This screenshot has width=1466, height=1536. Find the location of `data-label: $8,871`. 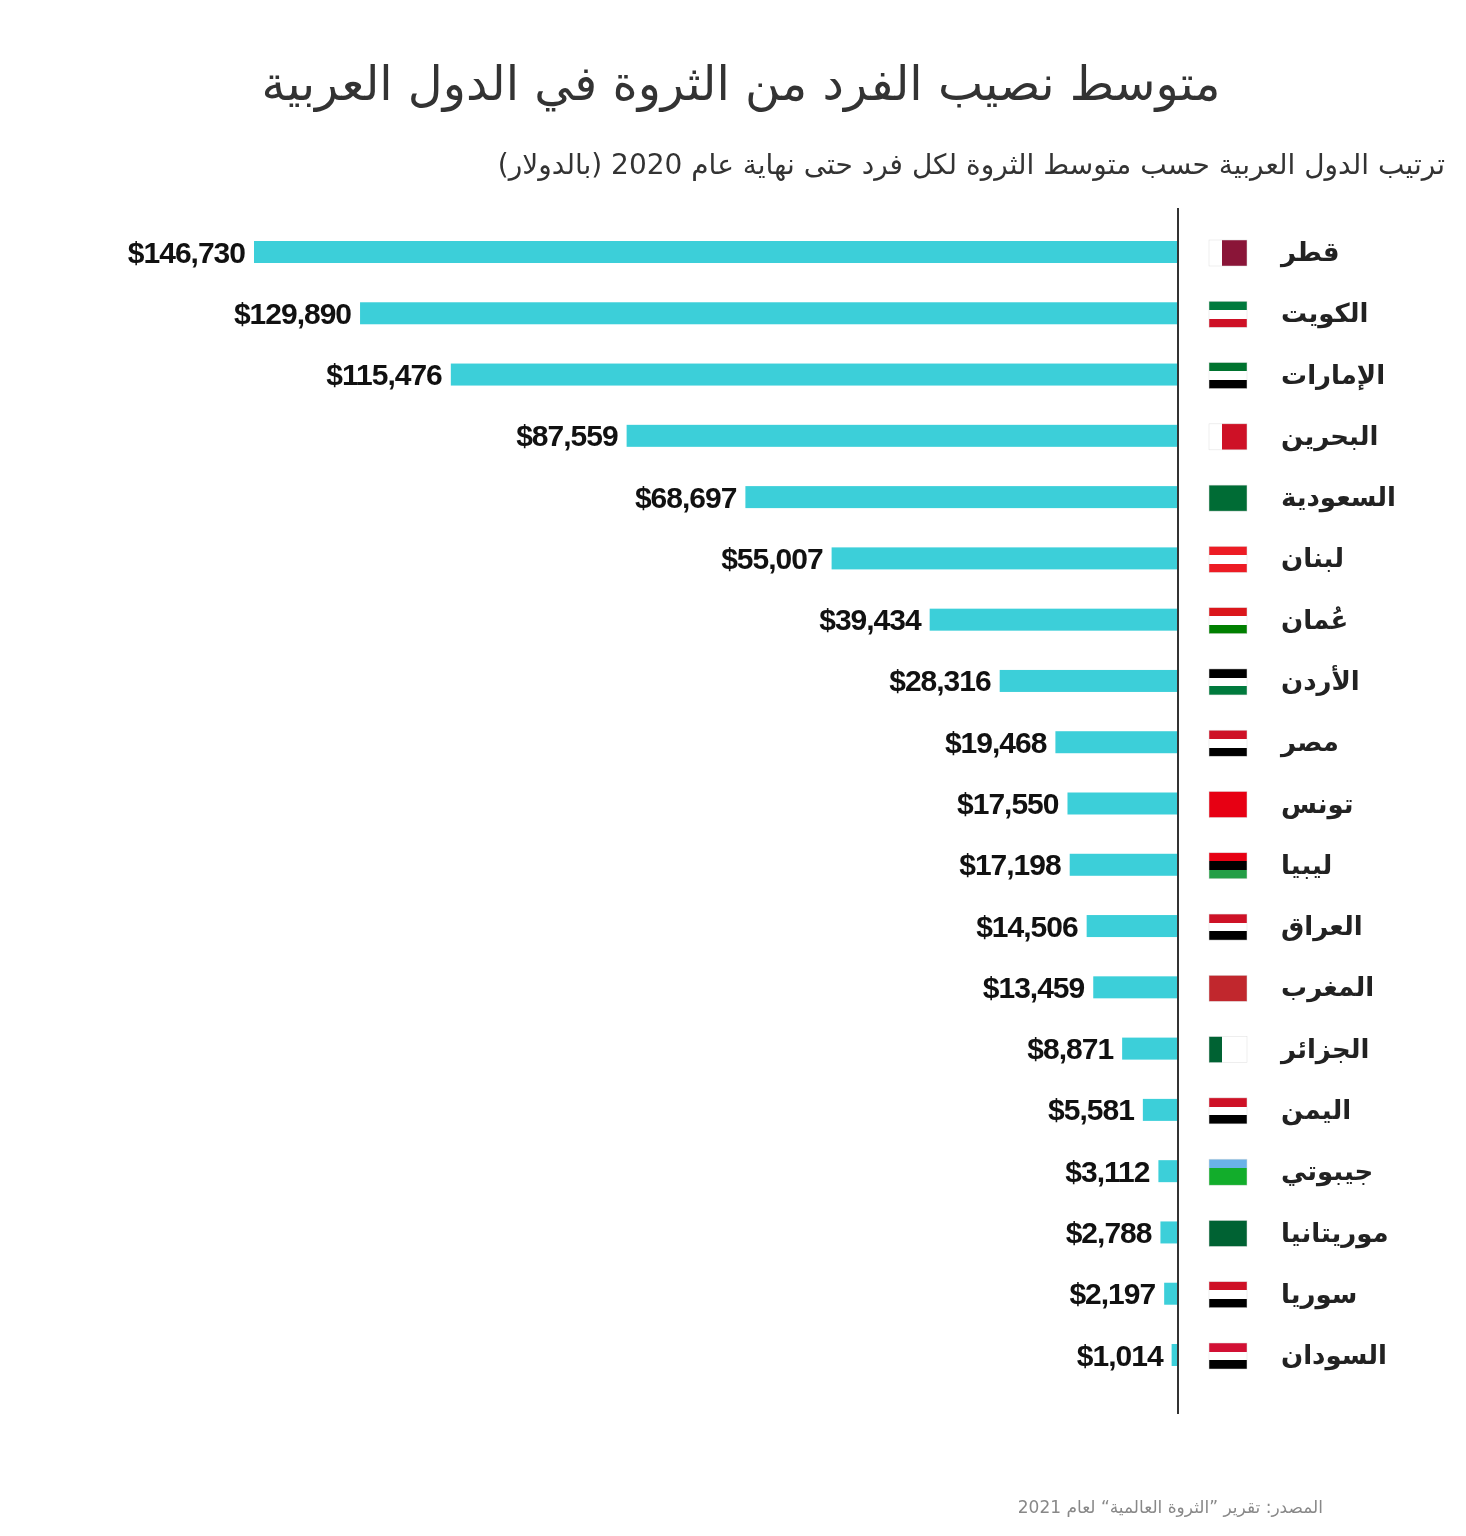

data-label: $8,871 is located at coordinates (1070, 1049).